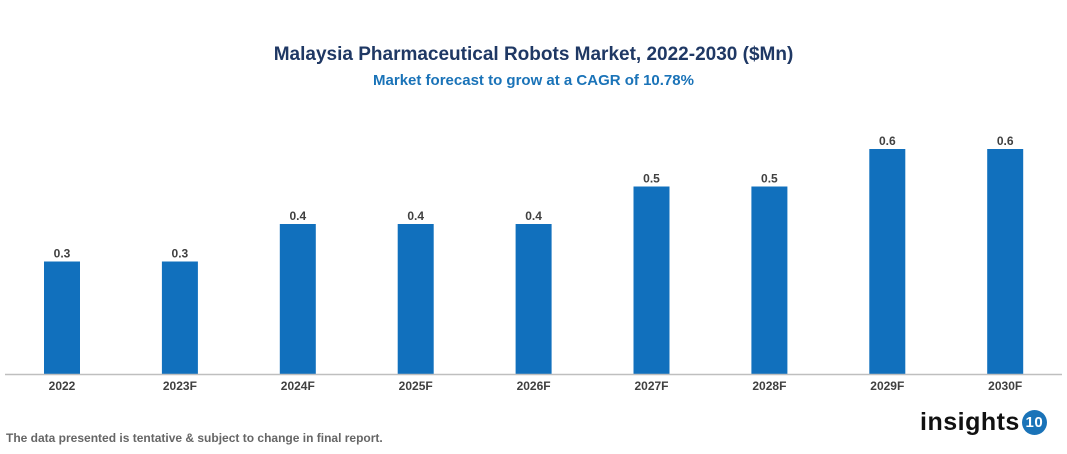  Describe the element at coordinates (416, 386) in the screenshot. I see `x-tick-label: 2025F` at that location.